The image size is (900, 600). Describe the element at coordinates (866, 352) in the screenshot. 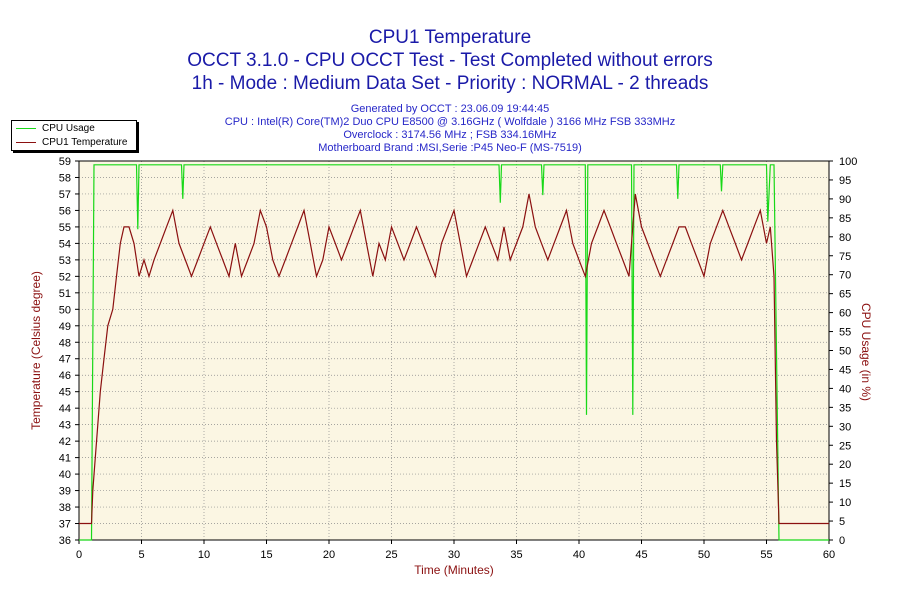

I see `y2-axis-label: CPU Usage (in %)` at that location.